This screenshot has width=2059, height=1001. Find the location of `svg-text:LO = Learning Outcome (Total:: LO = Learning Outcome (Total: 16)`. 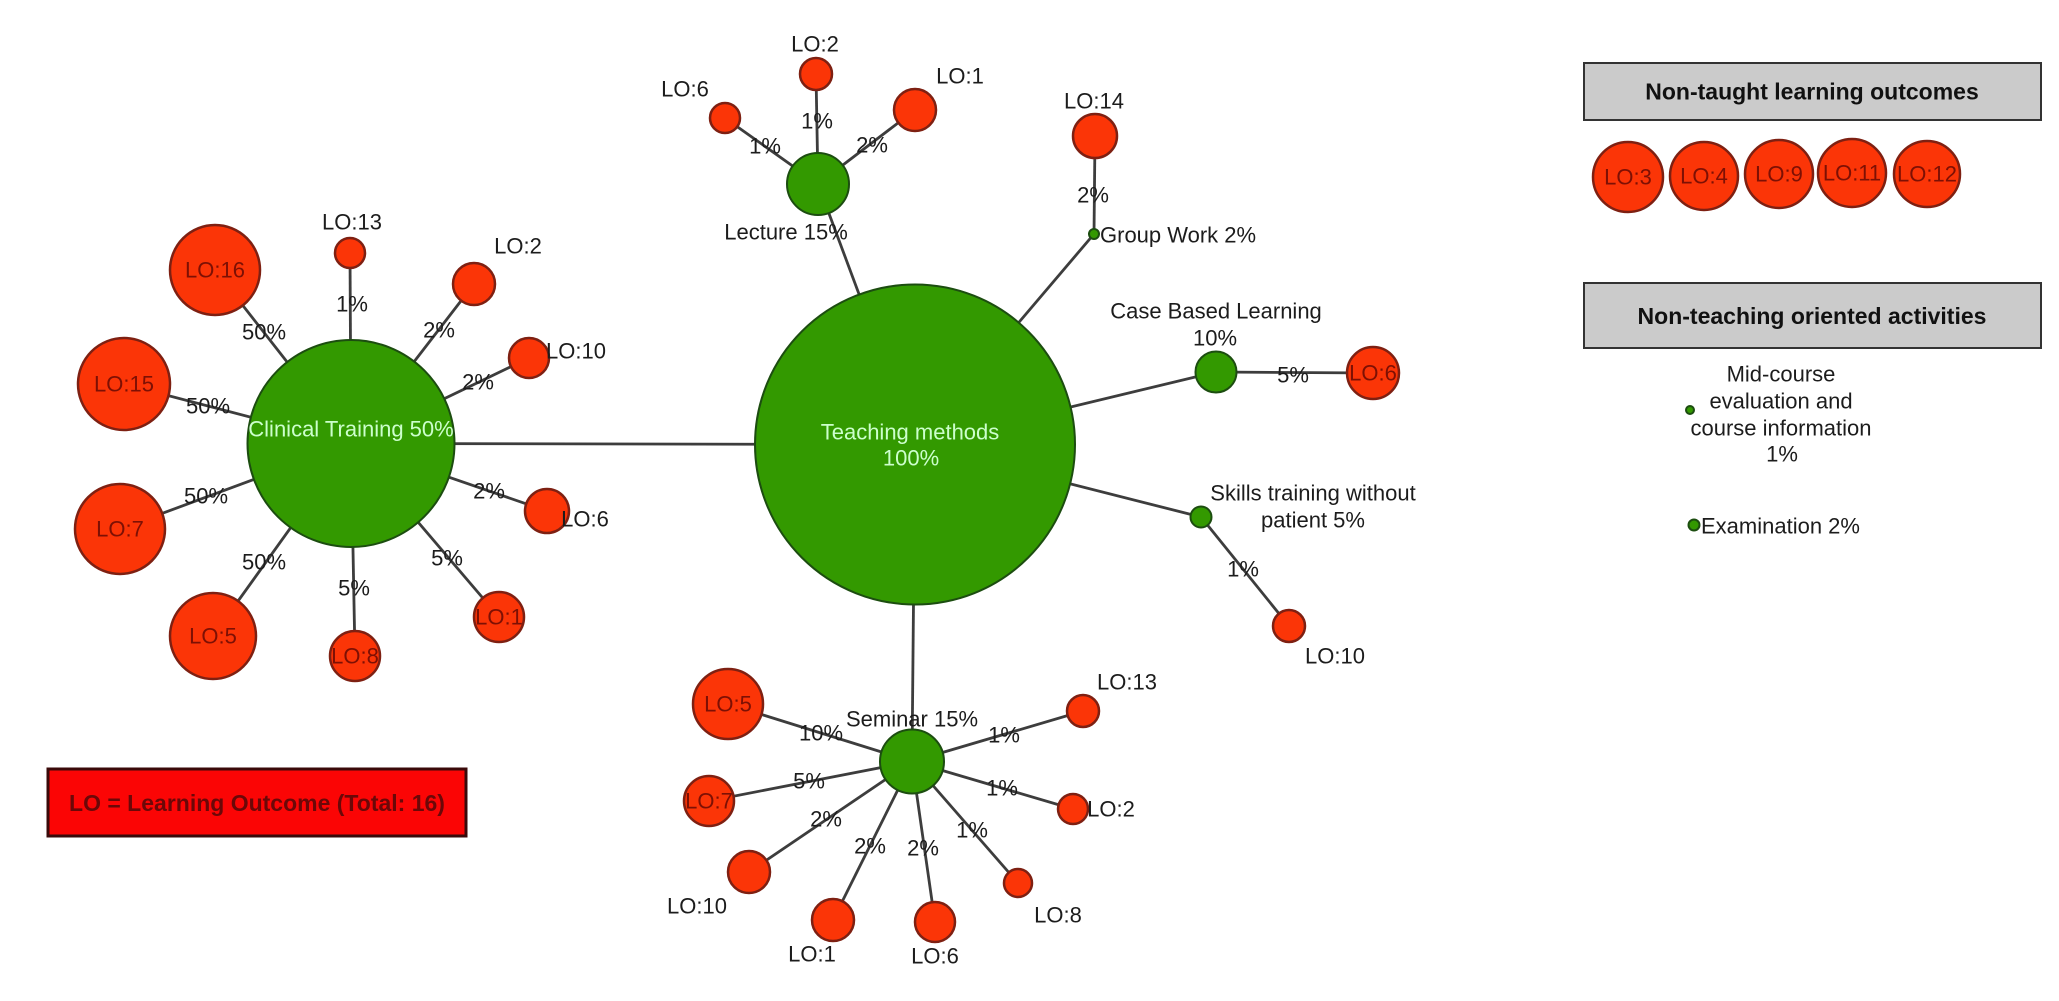

svg-text:LO = Learning Outcome (Total:: LO = Learning Outcome (Total: 16) is located at coordinates (257, 803).